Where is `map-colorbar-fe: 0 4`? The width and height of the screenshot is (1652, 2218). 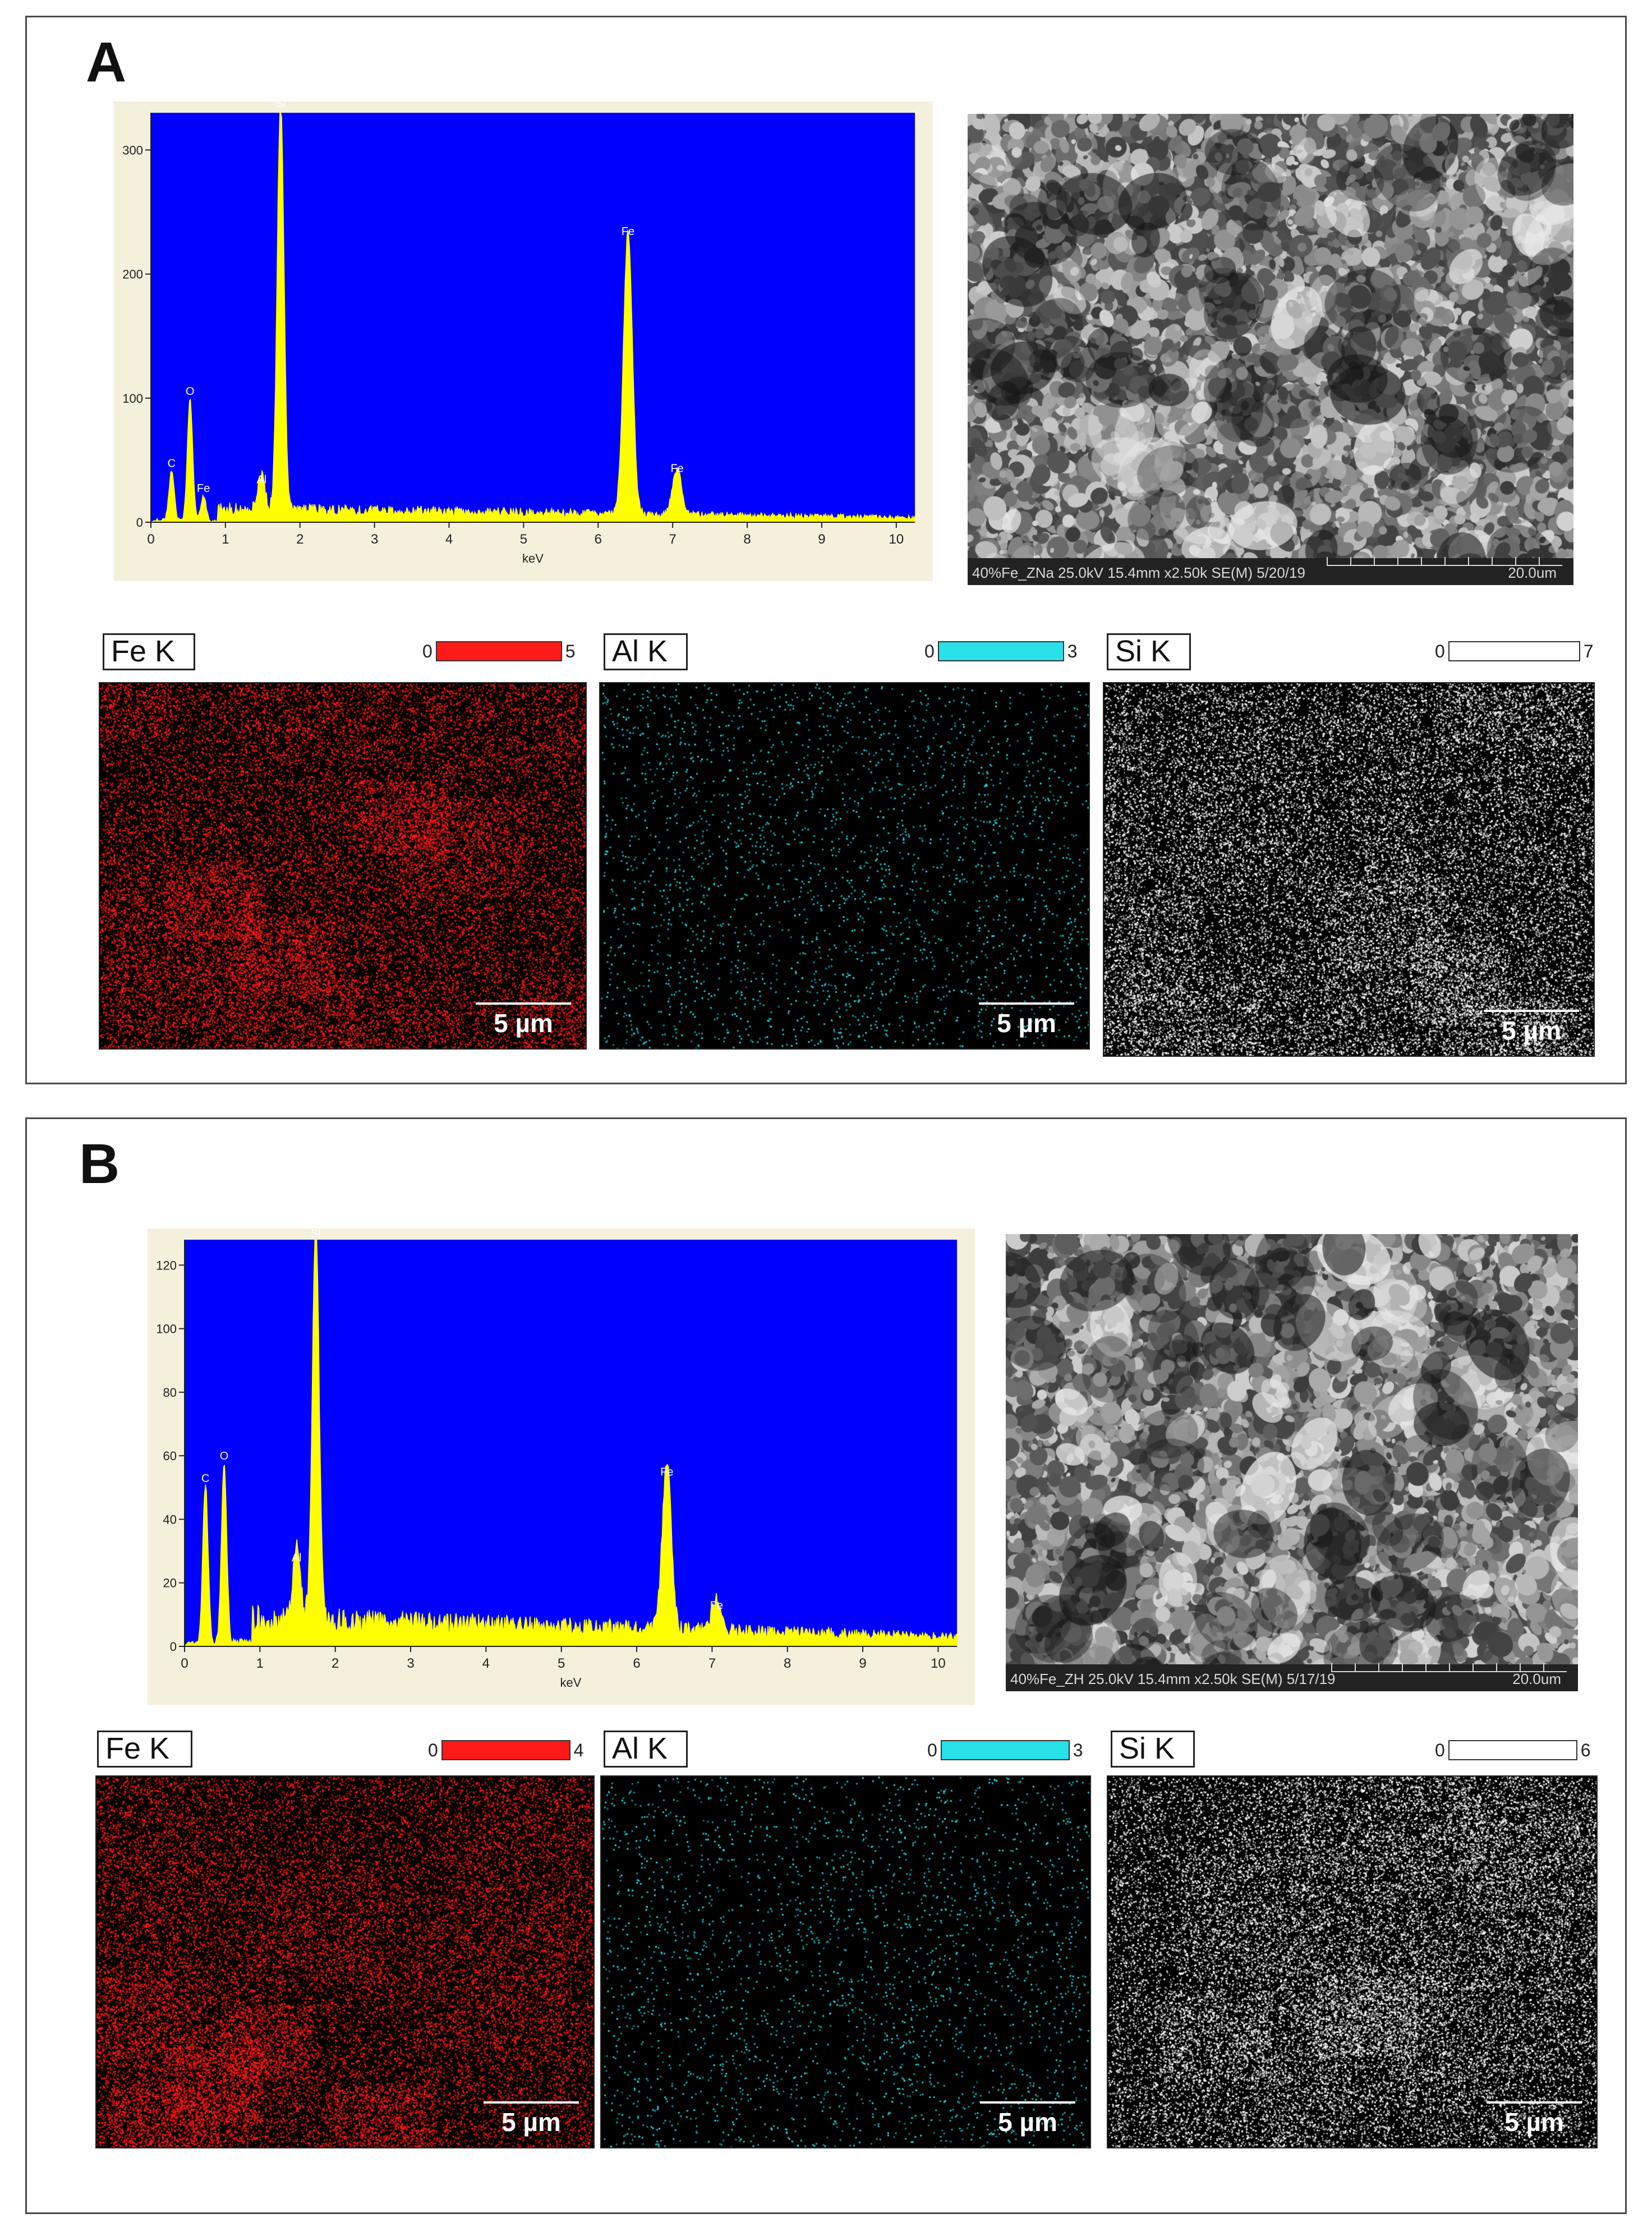
map-colorbar-fe: 0 4 is located at coordinates (506, 1750).